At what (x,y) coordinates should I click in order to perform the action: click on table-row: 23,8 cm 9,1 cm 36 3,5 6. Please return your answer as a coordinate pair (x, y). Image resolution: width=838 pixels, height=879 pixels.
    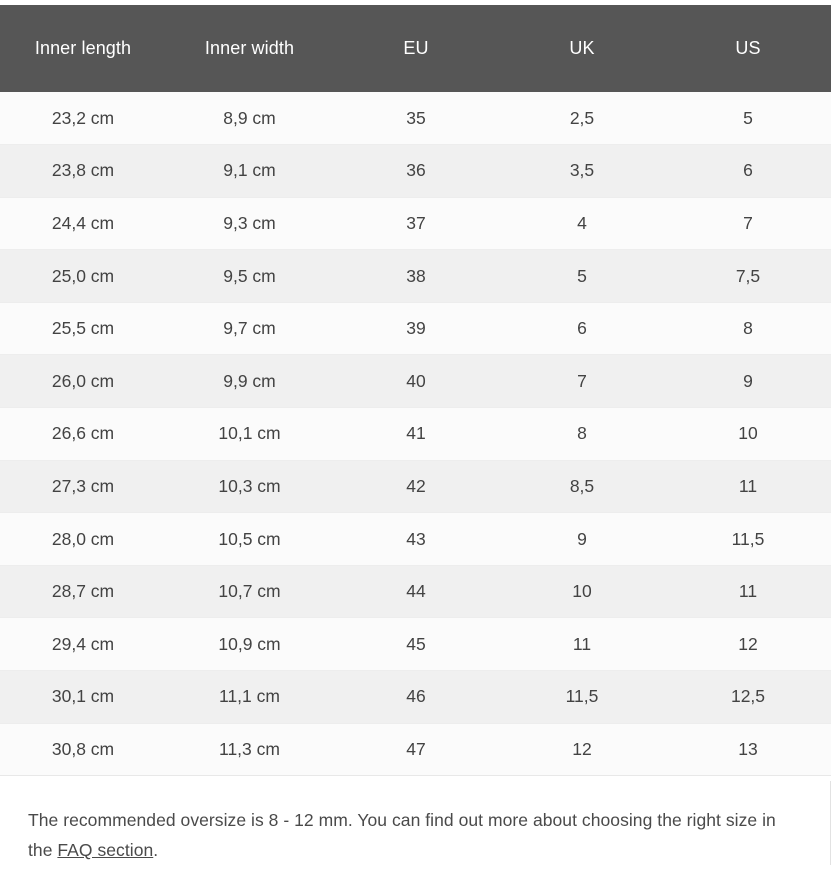
    Looking at the image, I should click on (415, 171).